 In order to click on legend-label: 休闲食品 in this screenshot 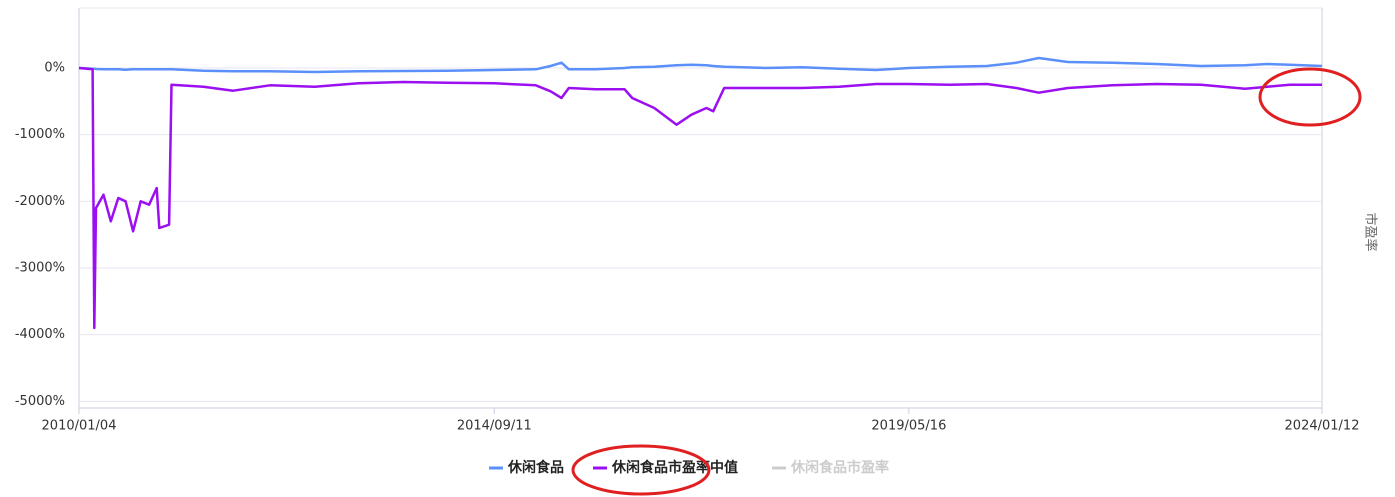, I will do `click(535, 467)`.